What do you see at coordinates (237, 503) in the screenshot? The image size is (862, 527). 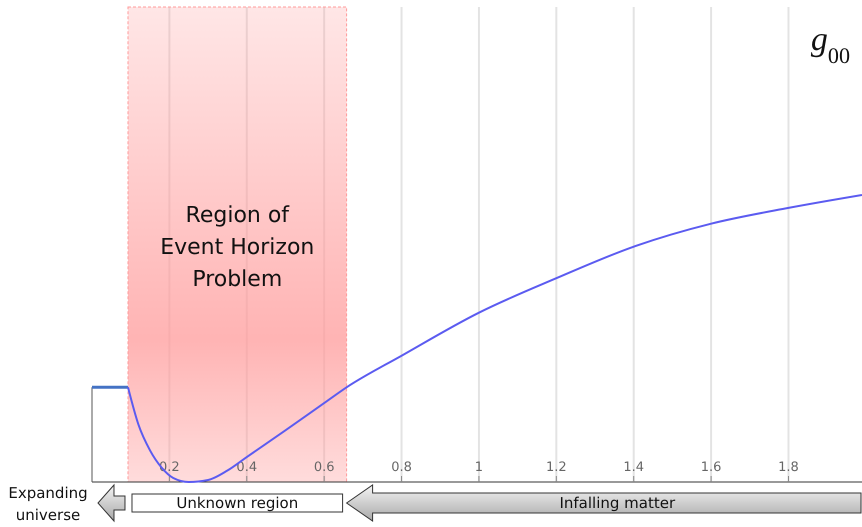 I see `text: Unknown region` at bounding box center [237, 503].